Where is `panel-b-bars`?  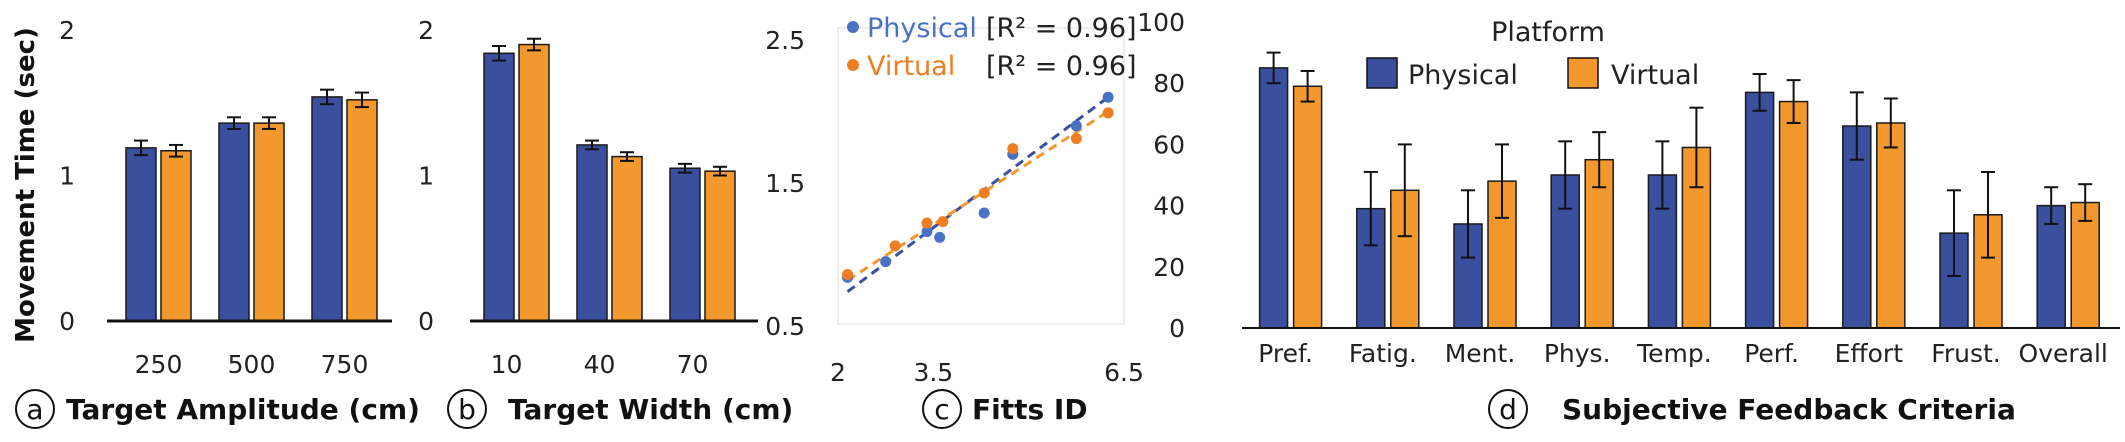
panel-b-bars is located at coordinates (609, 179).